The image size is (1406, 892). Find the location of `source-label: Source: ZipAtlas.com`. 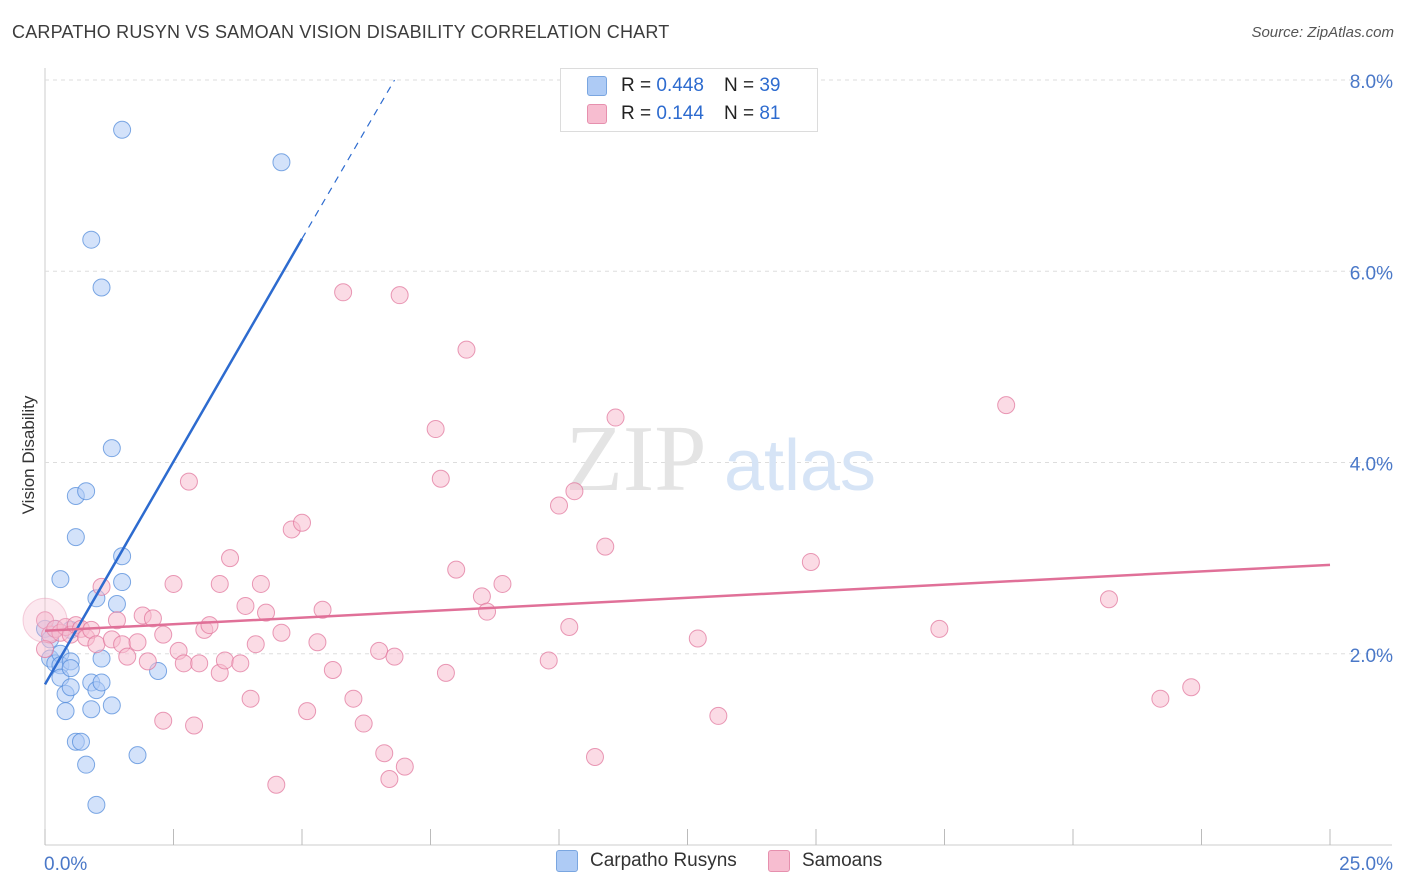

source-label: Source: ZipAtlas.com is located at coordinates (1322, 32).